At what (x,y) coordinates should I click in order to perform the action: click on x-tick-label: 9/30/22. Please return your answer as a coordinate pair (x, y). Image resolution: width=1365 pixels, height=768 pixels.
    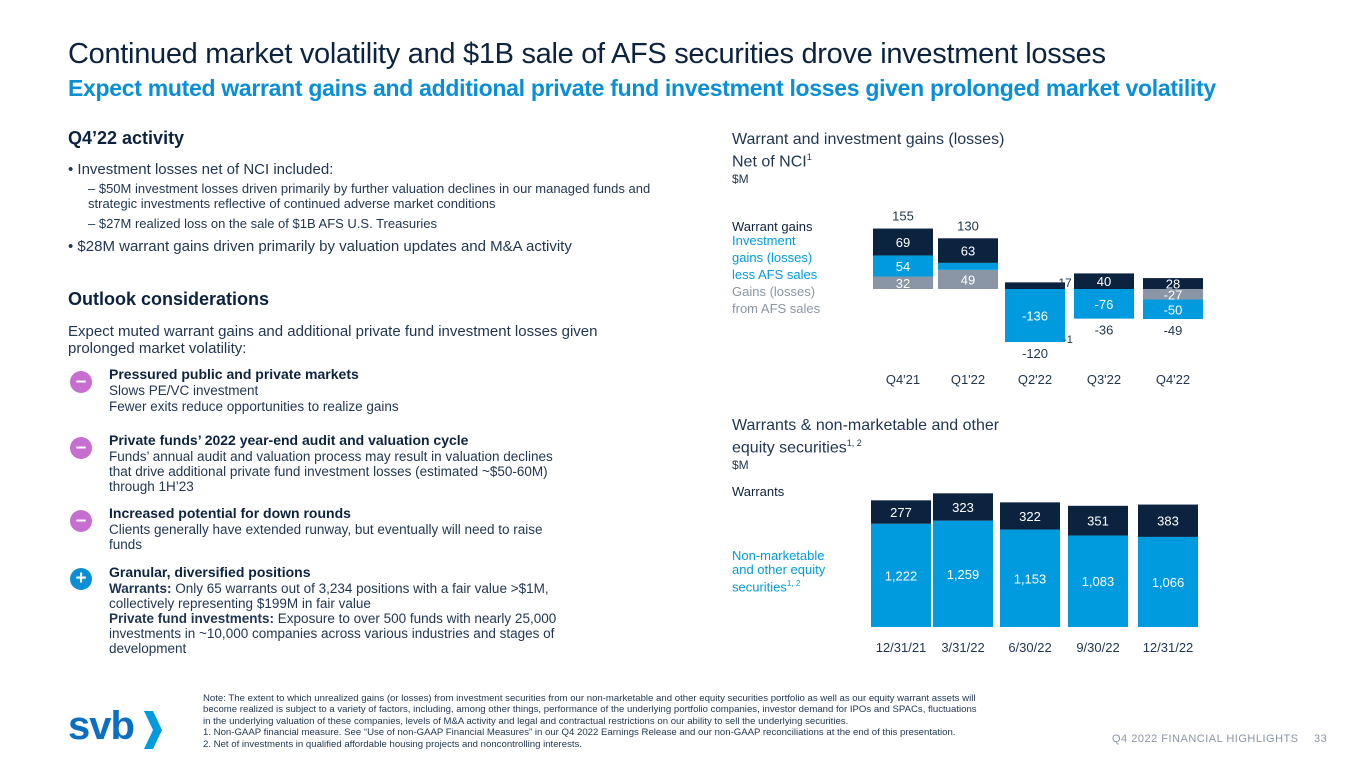
    Looking at the image, I should click on (1097, 647).